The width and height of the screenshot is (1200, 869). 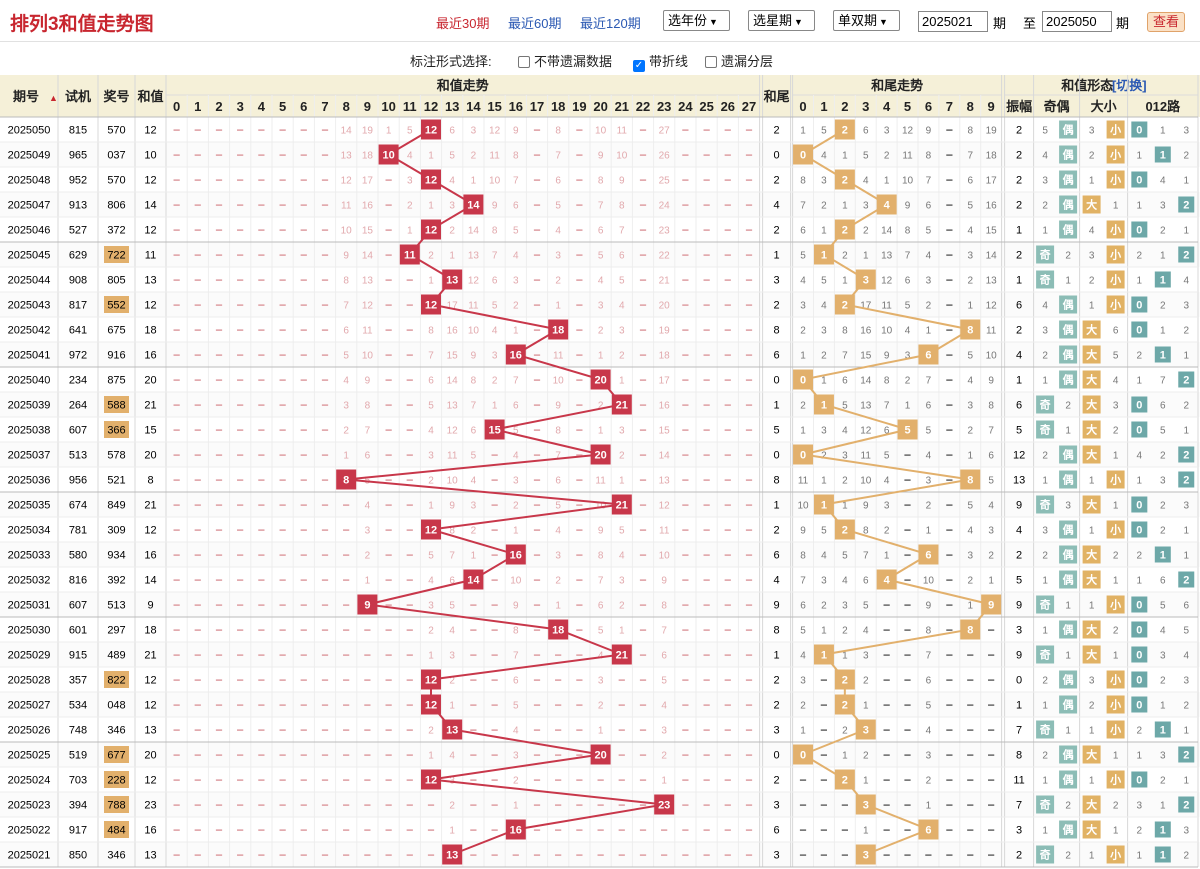 I want to click on draw-cell: 875, so click(x=116, y=381).